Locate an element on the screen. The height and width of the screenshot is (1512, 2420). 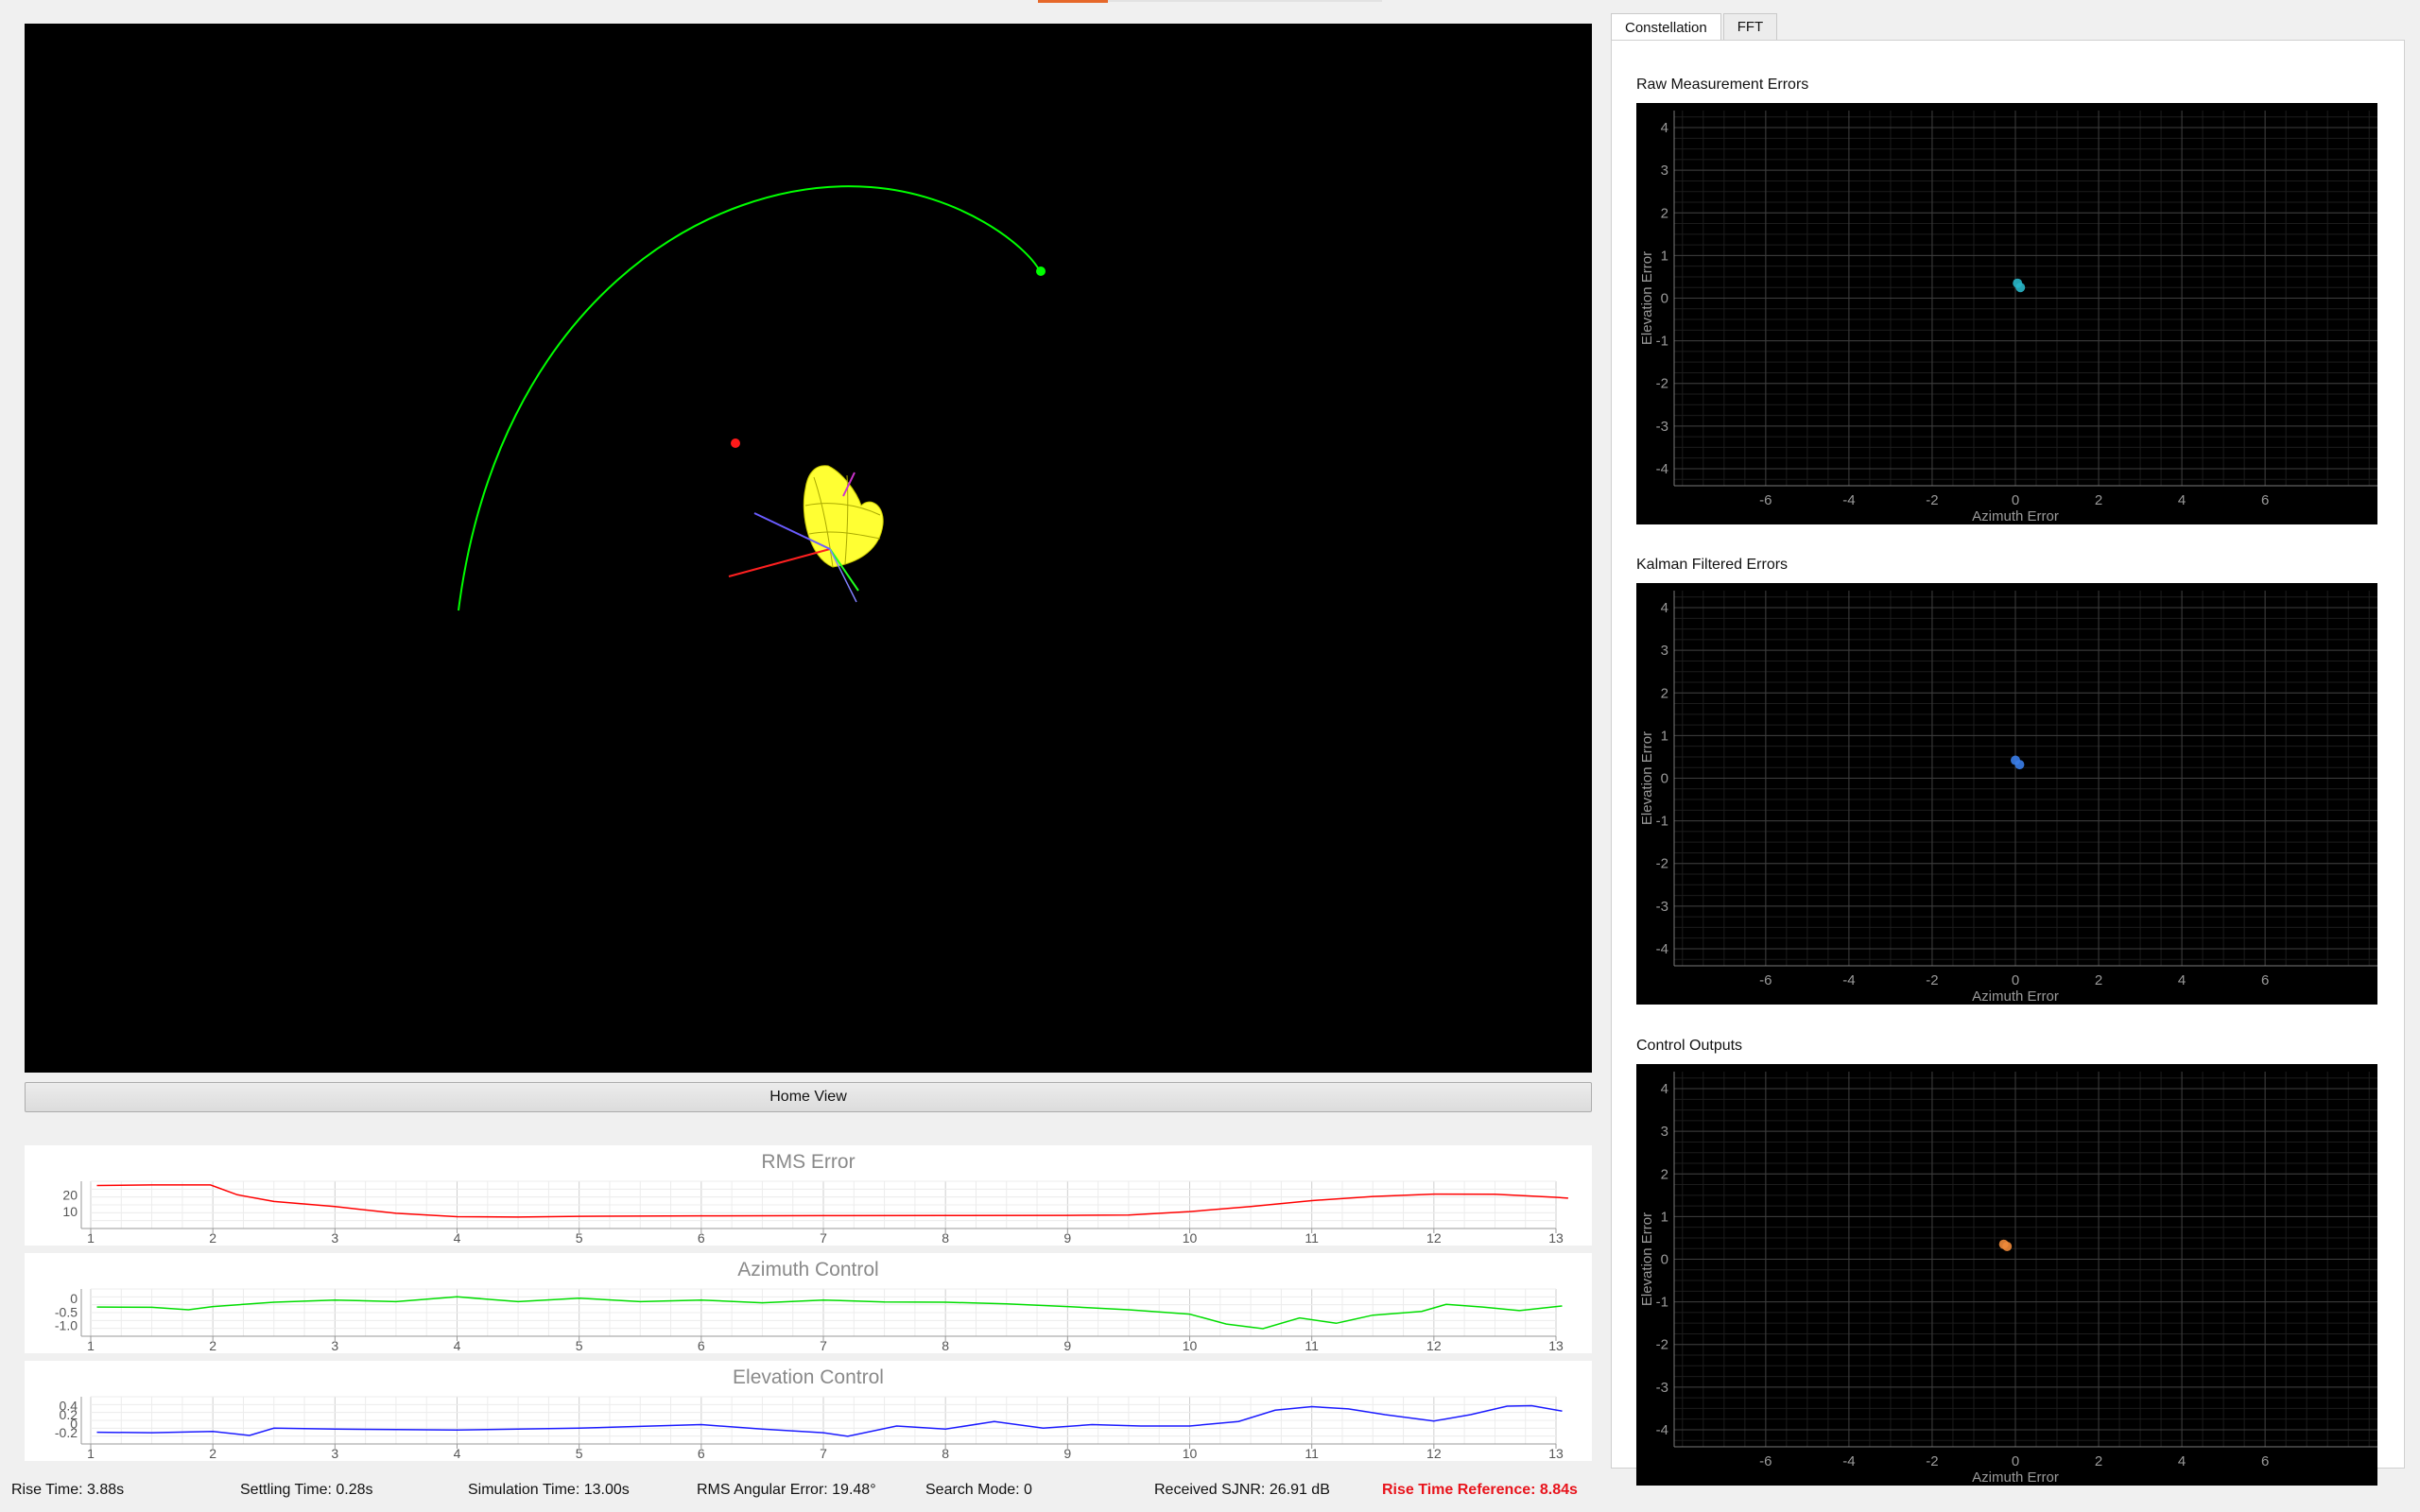
y-tick-label: -0.5 is located at coordinates (66, 1311).